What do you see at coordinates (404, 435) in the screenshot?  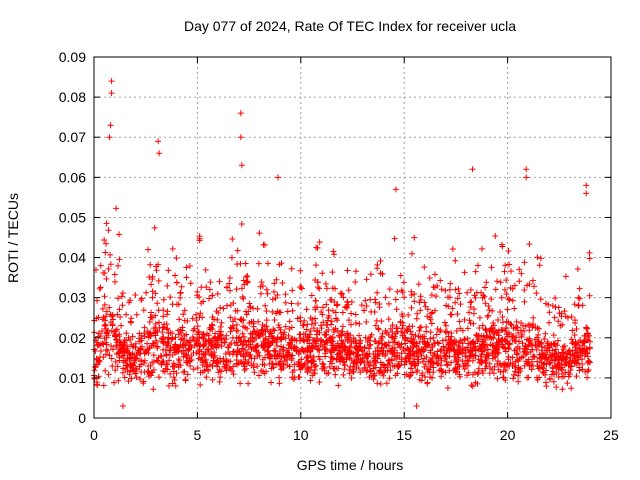 I see `x-tick-label: 15` at bounding box center [404, 435].